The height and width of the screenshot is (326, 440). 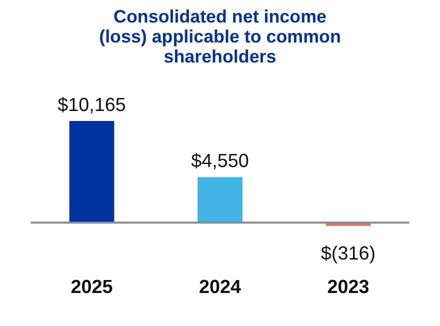 I want to click on data-label: $(316), so click(x=348, y=254).